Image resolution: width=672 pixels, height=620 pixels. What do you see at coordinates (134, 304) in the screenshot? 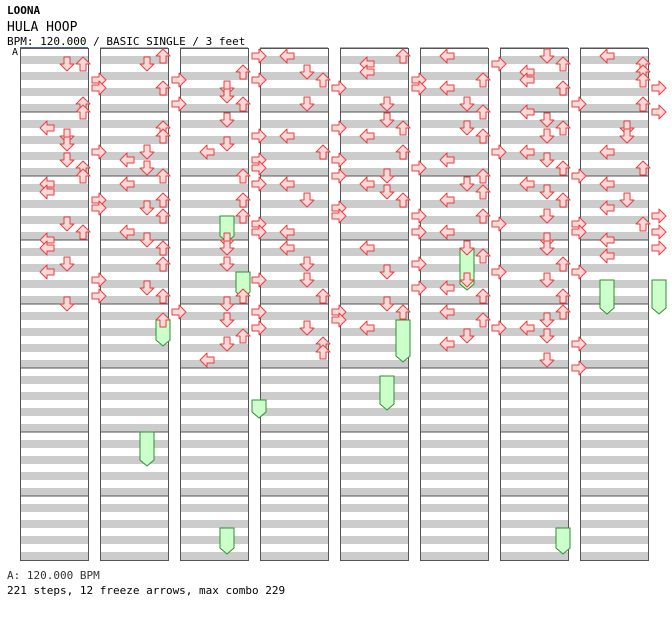
I see `chart-column` at bounding box center [134, 304].